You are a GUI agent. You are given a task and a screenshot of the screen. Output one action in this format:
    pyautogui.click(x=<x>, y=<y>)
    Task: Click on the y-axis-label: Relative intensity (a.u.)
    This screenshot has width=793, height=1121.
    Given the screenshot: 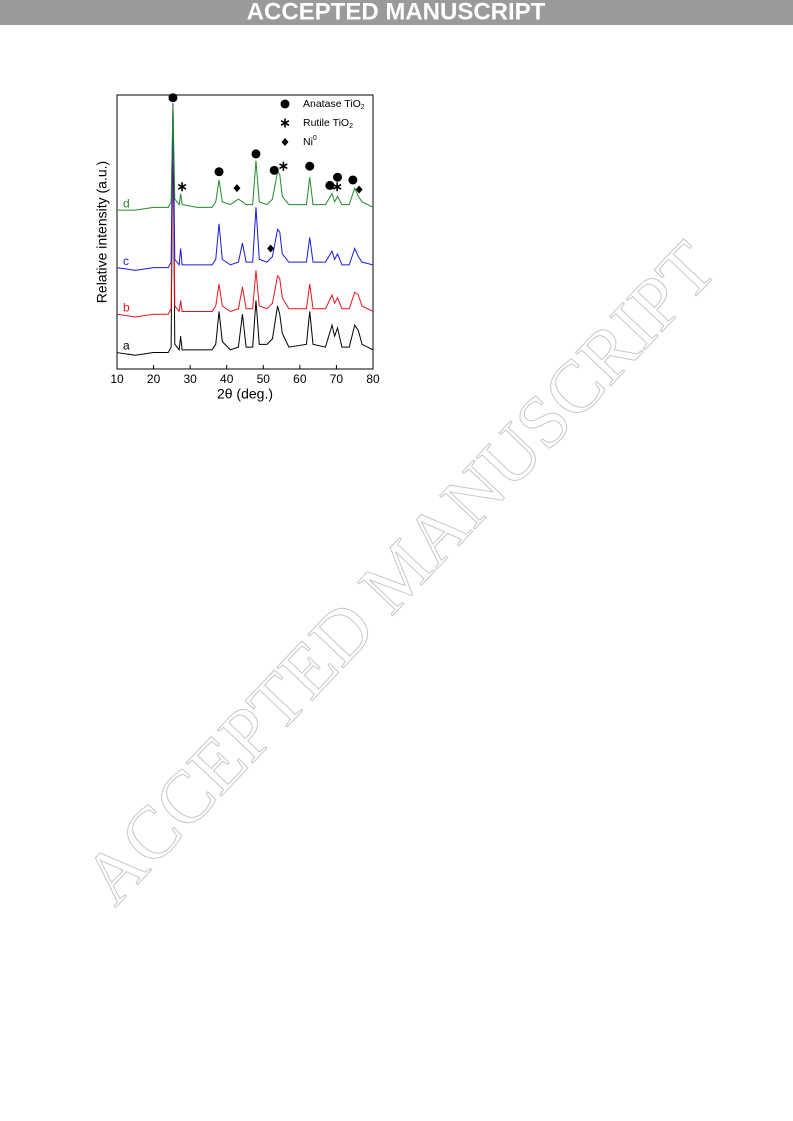 What is the action you would take?
    pyautogui.click(x=102, y=232)
    